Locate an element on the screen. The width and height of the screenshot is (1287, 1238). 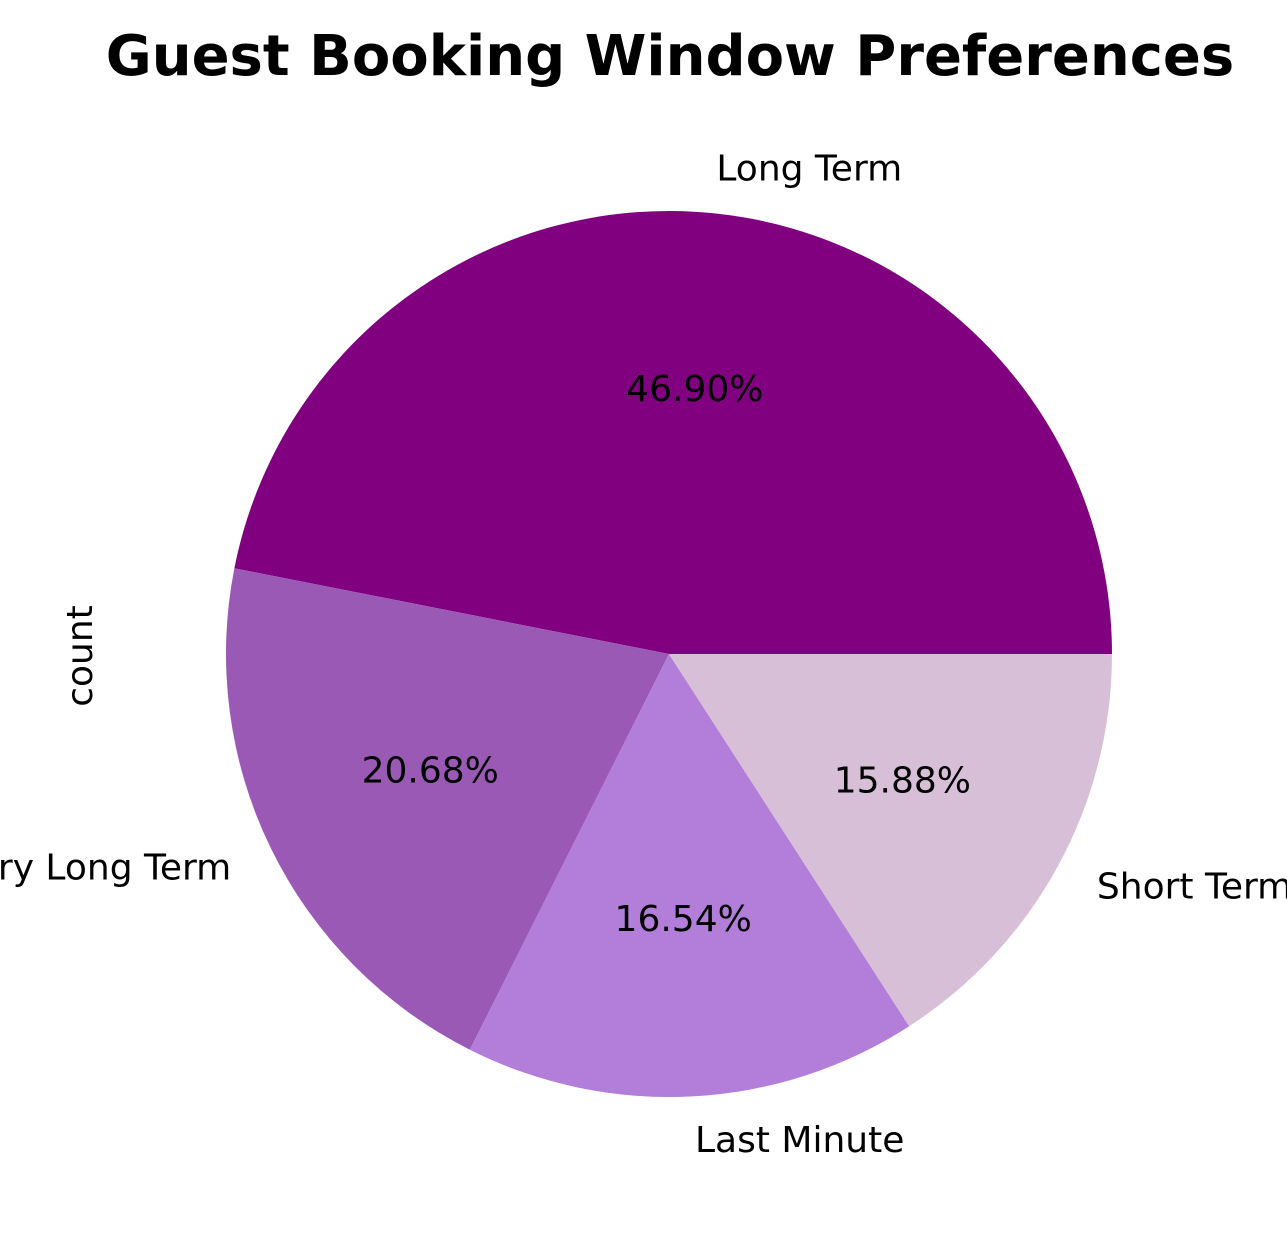
y-axis-label: count is located at coordinates (80, 656).